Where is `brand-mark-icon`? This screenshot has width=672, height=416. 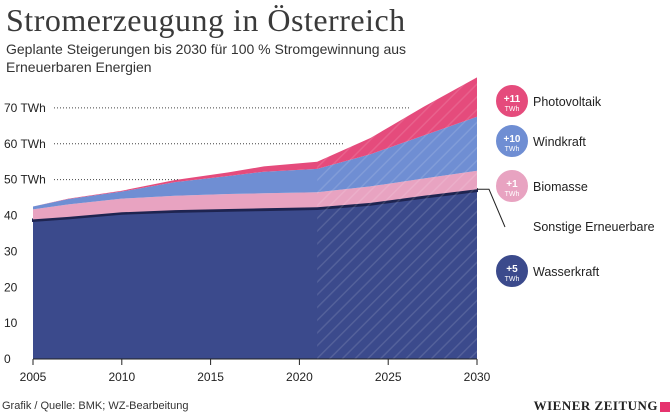 brand-mark-icon is located at coordinates (665, 407).